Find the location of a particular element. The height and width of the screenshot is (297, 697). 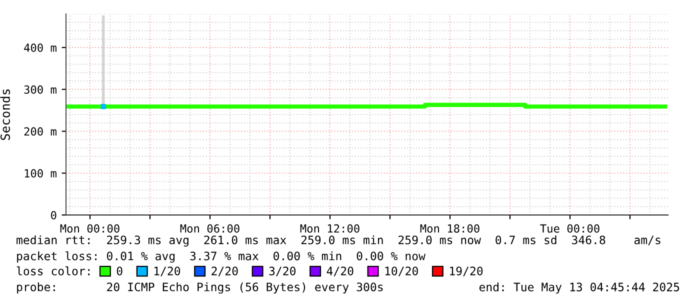

y-tick-label: 100 m is located at coordinates (40, 173).